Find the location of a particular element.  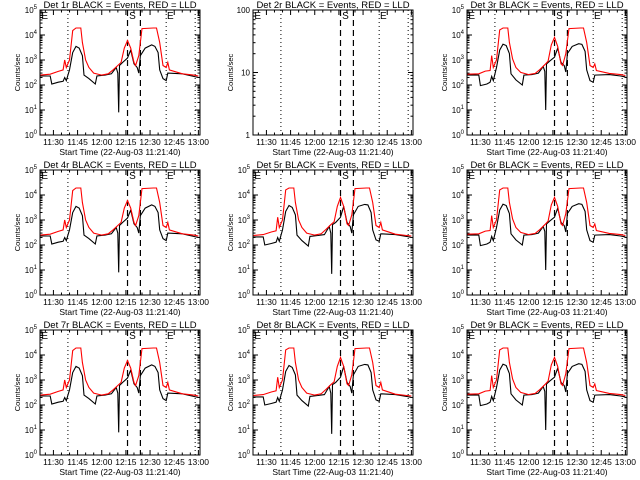

y-tick-label: 10 is located at coordinates (245, 73).